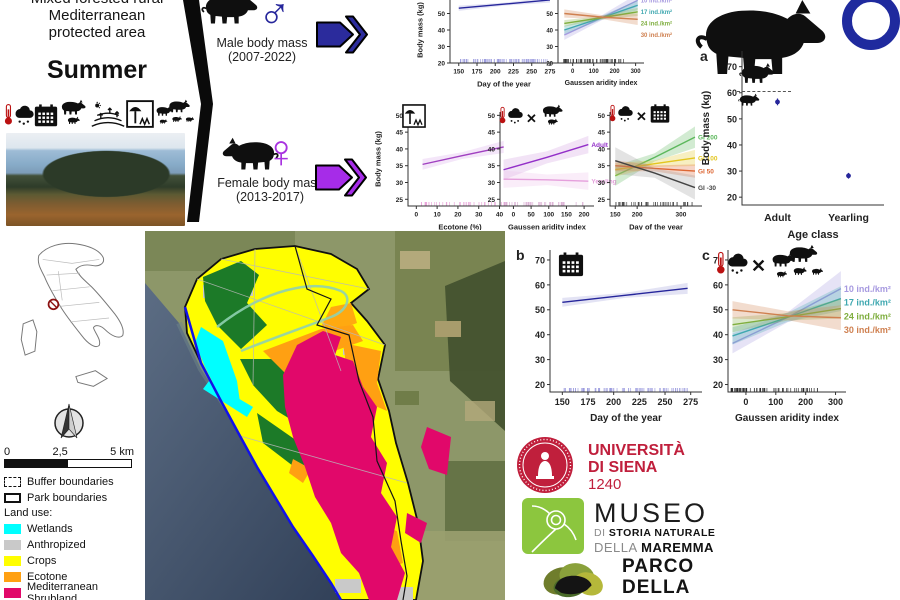  What do you see at coordinates (74, 545) in the screenshot?
I see `landuse-legend-row: Anthropized` at bounding box center [74, 545].